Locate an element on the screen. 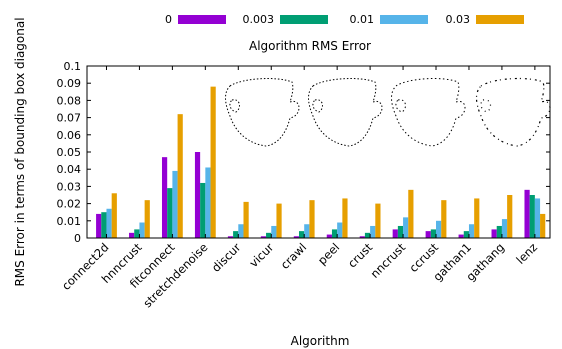  y-tick-label: 0.04 is located at coordinates (69, 169).